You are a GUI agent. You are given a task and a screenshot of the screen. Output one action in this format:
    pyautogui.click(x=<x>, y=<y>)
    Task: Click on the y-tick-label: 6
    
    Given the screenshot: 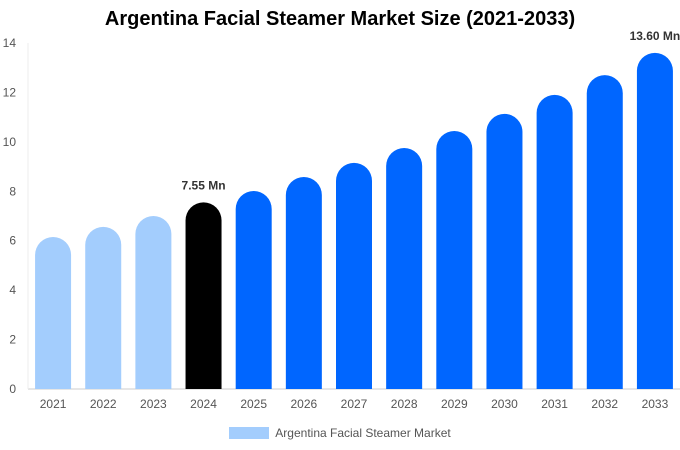 What is the action you would take?
    pyautogui.click(x=12, y=241)
    